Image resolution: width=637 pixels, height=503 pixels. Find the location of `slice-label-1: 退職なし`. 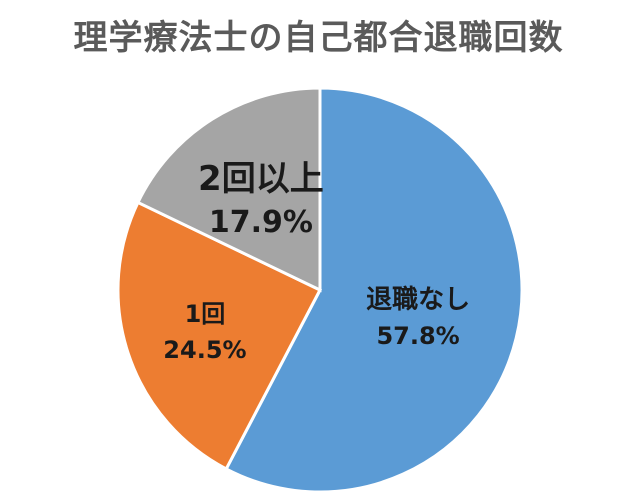

slice-label-1: 退職なし is located at coordinates (418, 300).